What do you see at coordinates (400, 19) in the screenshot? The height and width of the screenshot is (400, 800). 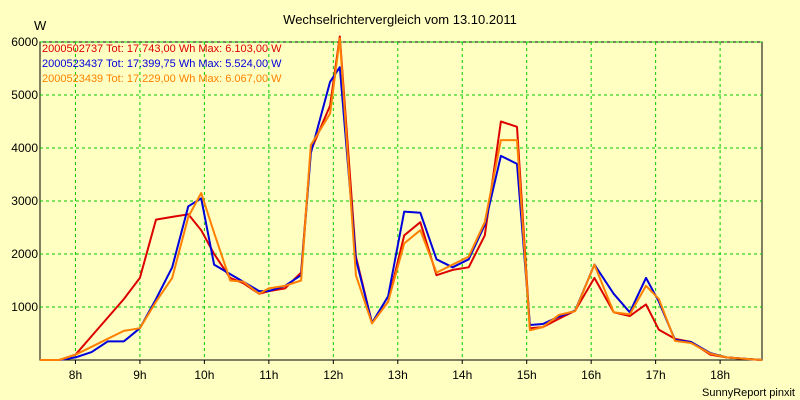 I see `chart-title: Wechselrichtervergleich vom 13.10.2011` at bounding box center [400, 19].